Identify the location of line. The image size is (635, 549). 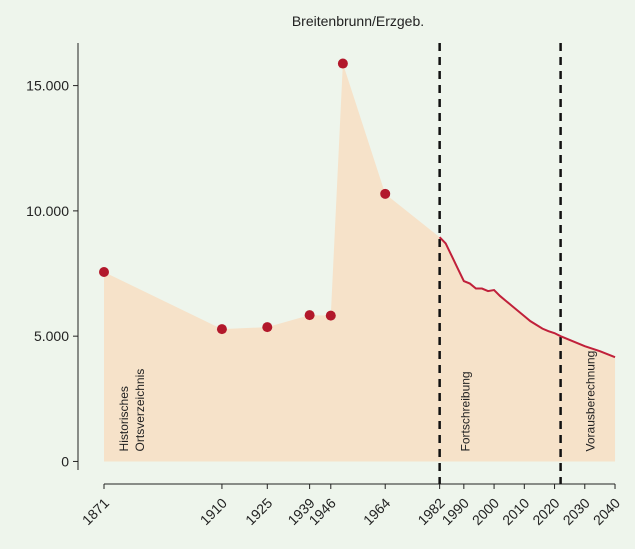
(527, 297).